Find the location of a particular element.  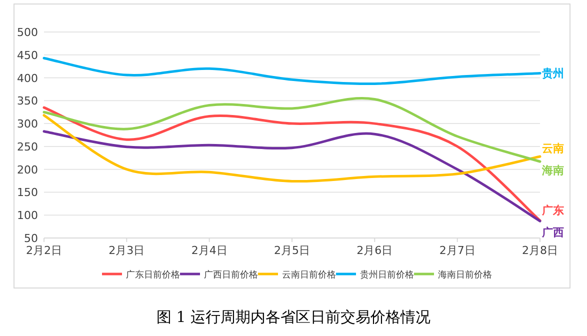

x-tick-label: 2月2日 is located at coordinates (44, 250).